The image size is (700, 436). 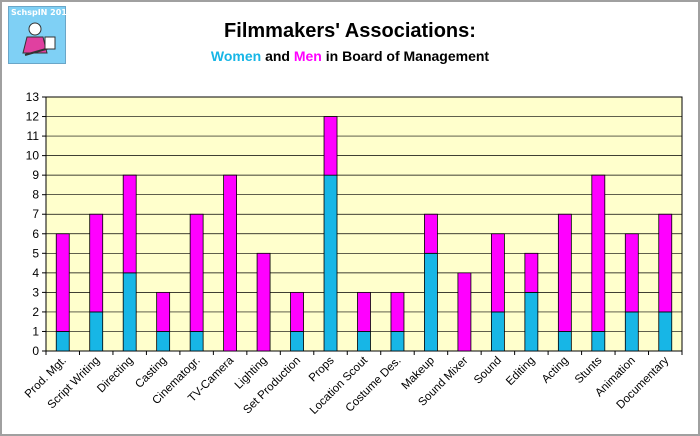 What do you see at coordinates (35, 292) in the screenshot?
I see `y-tick-label: 3` at bounding box center [35, 292].